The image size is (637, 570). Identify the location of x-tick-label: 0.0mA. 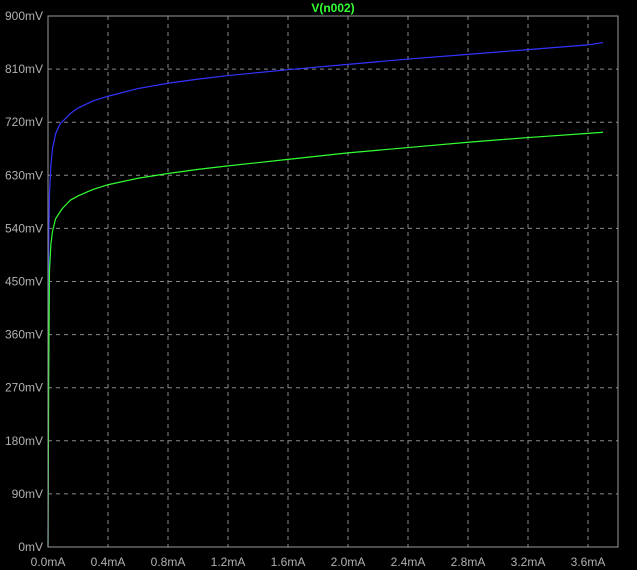
(48, 562).